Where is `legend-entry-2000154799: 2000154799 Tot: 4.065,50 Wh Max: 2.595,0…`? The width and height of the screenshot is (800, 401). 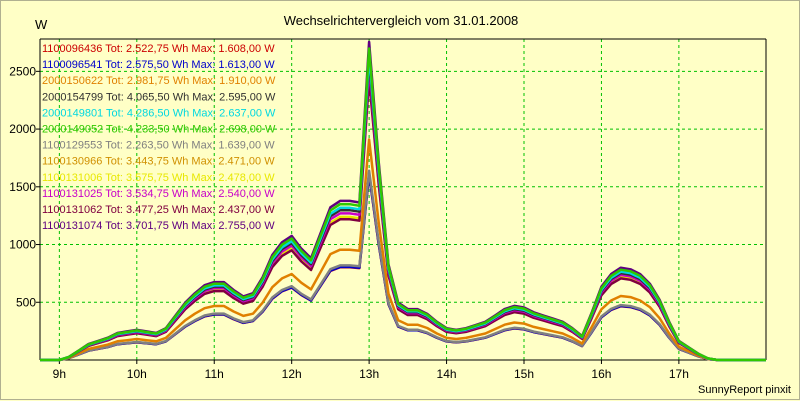
legend-entry-2000154799: 2000154799 Tot: 4.065,50 Wh Max: 2.595,0… is located at coordinates (159, 97).